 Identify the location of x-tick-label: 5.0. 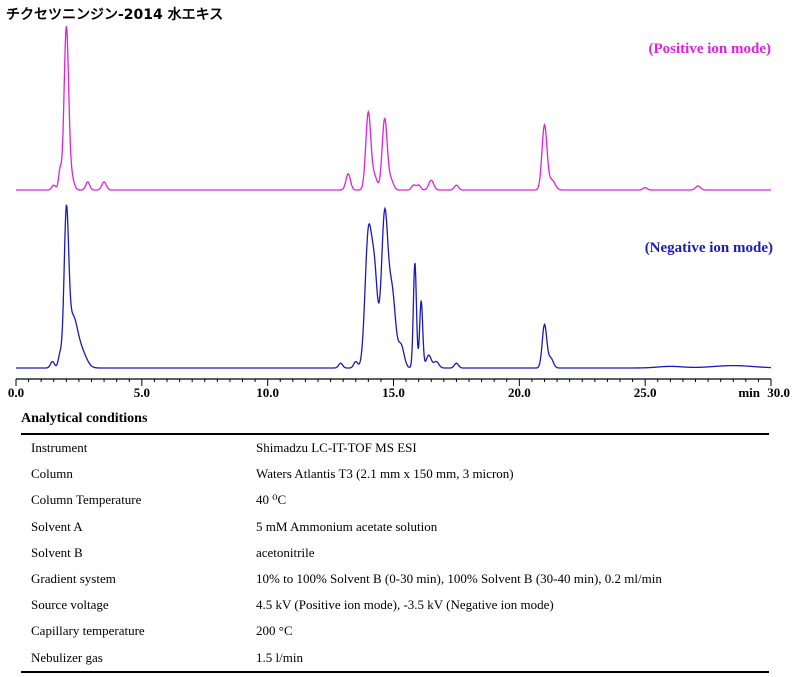
(142, 392).